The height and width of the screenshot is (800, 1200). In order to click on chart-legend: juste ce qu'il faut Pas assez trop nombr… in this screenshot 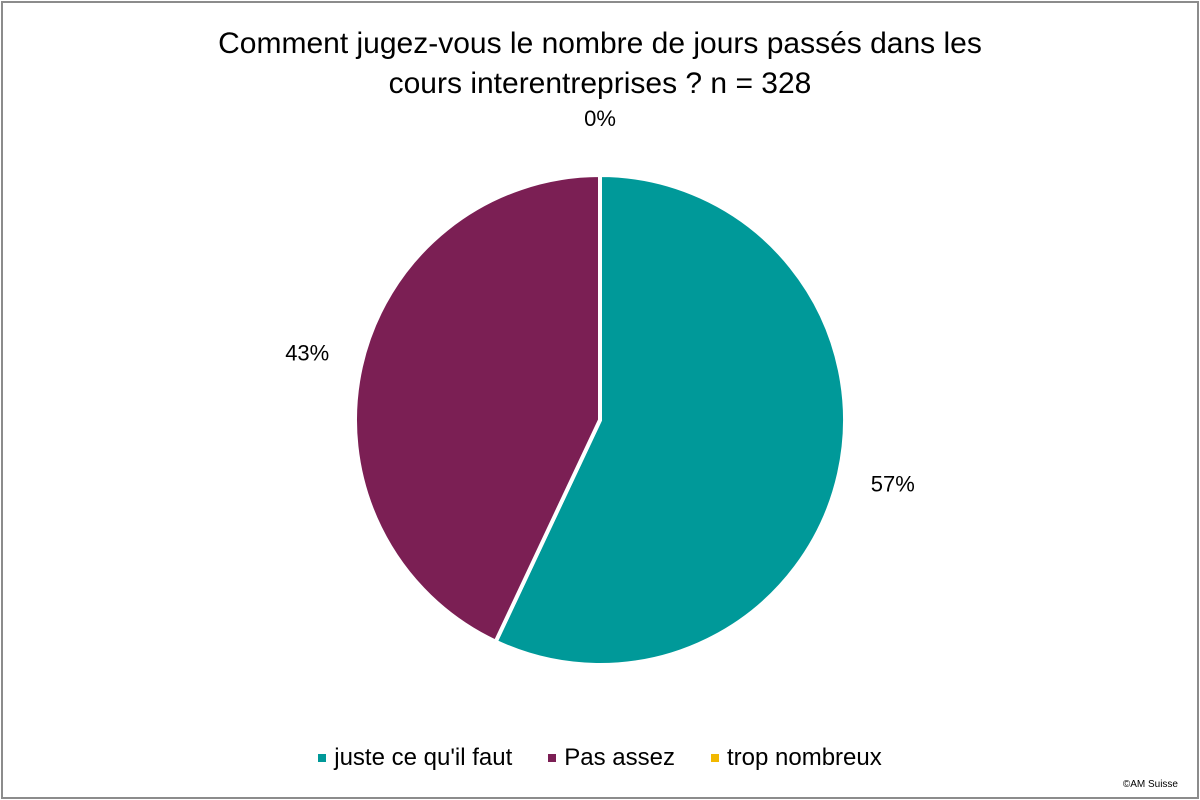, I will do `click(600, 758)`.